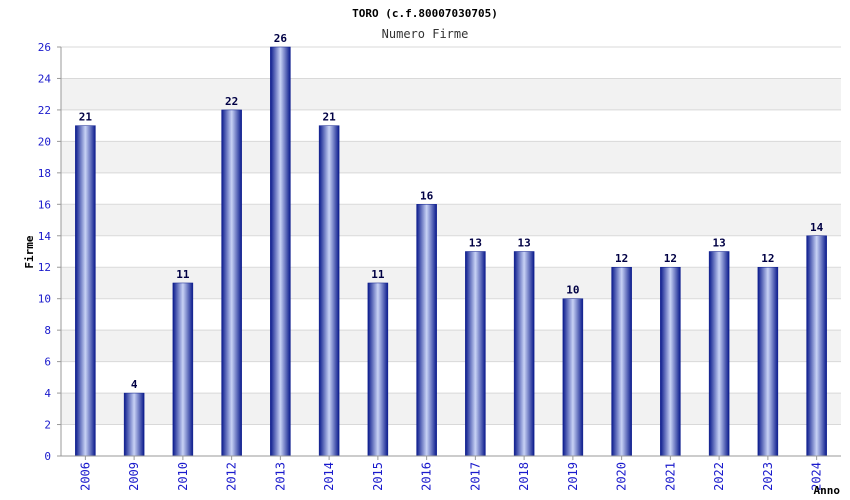 This screenshot has height=500, width=850. I want to click on bar-2022, so click(719, 354).